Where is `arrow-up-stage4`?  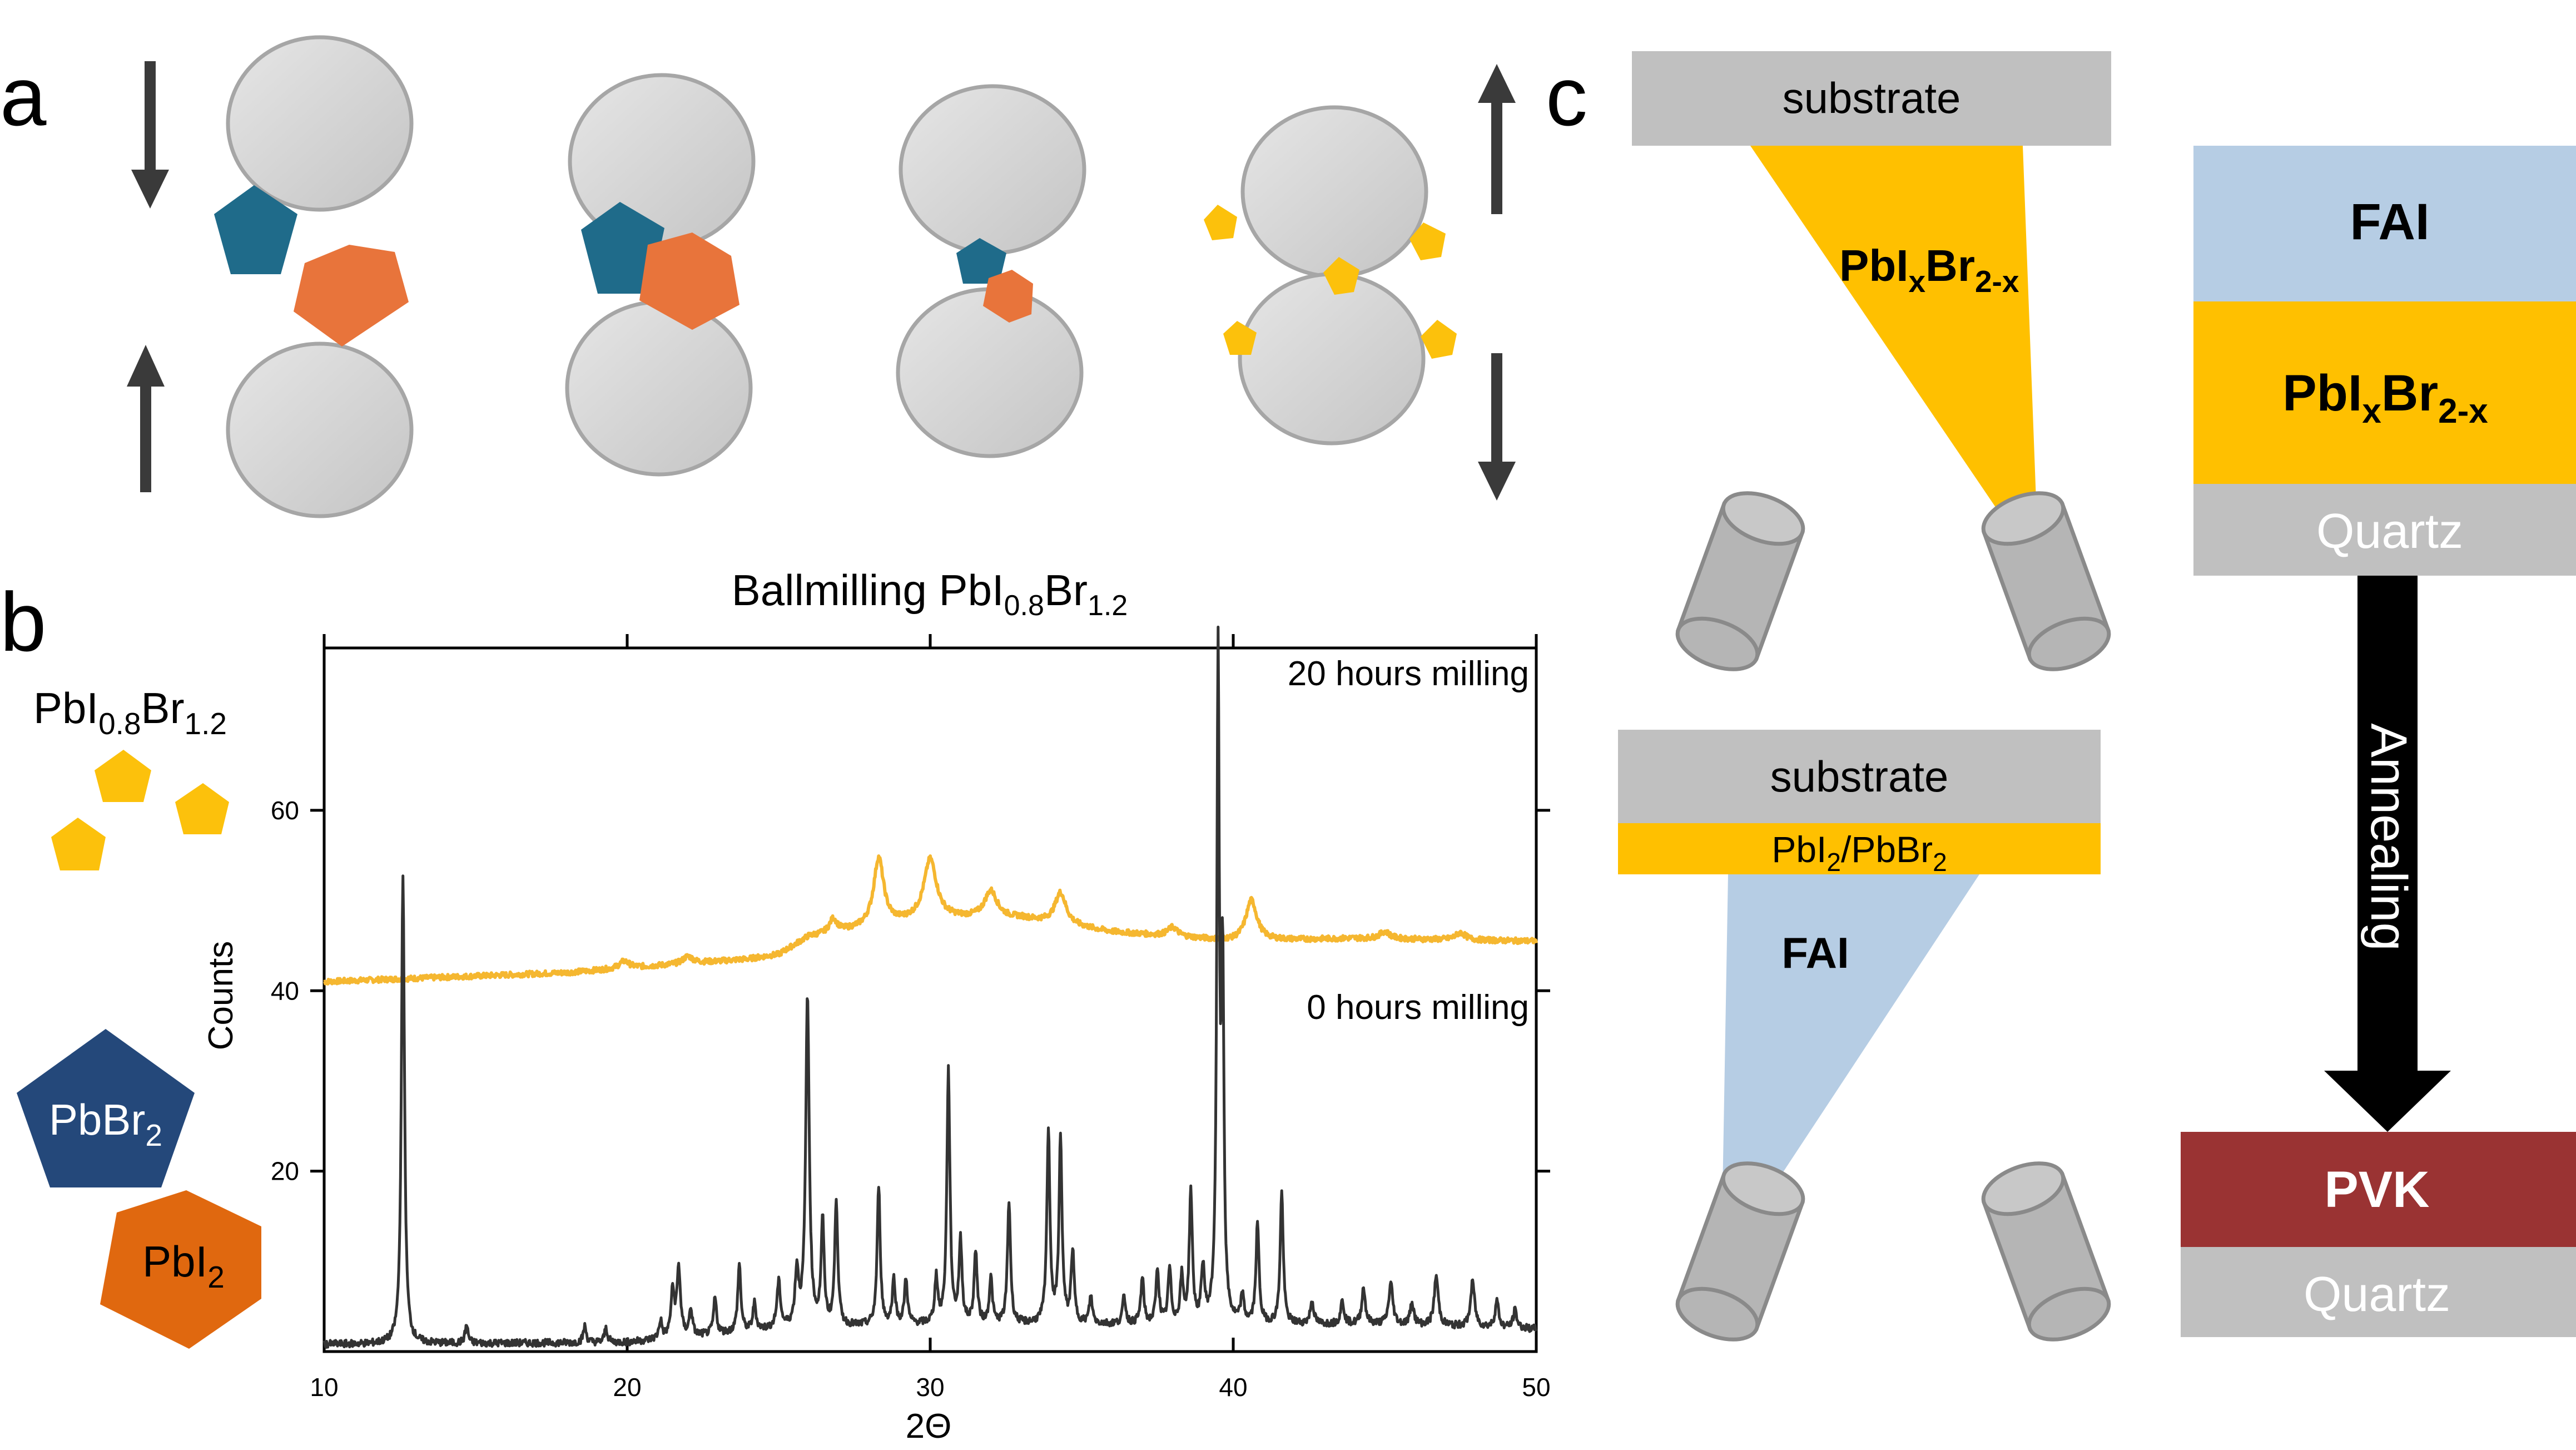 arrow-up-stage4 is located at coordinates (1497, 139).